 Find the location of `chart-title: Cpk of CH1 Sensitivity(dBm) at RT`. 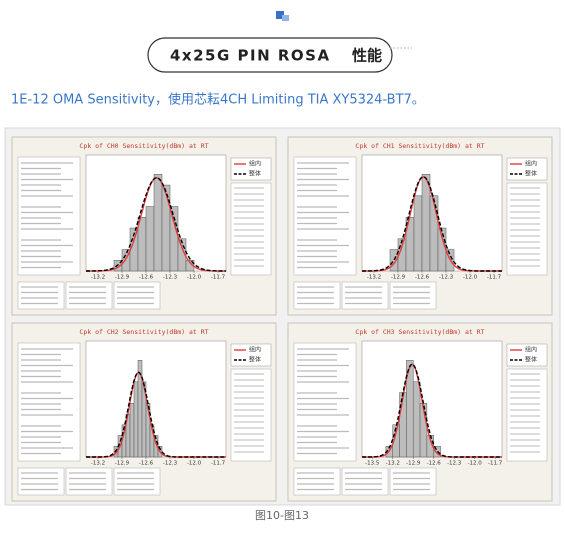

chart-title: Cpk of CH1 Sensitivity(dBm) at RT is located at coordinates (419, 146).